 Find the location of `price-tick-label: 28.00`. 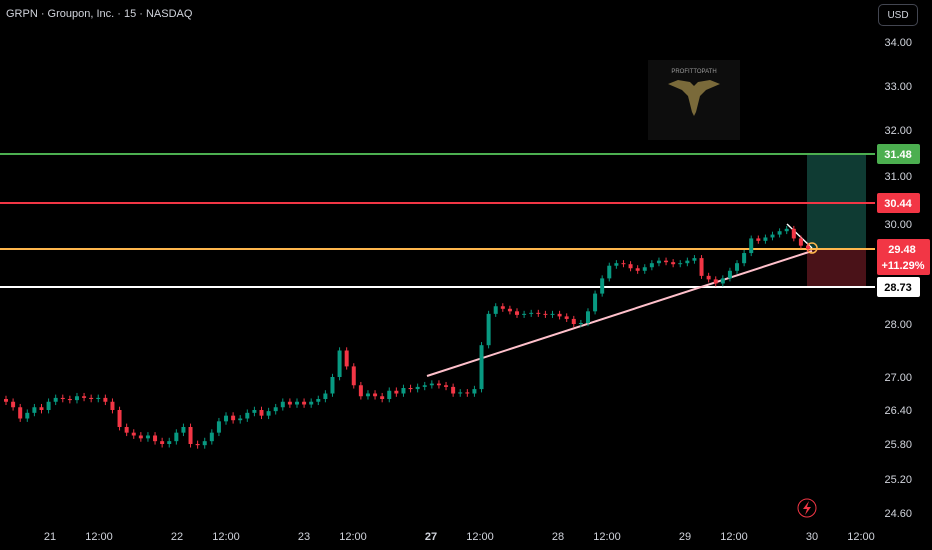

price-tick-label: 28.00 is located at coordinates (898, 325).